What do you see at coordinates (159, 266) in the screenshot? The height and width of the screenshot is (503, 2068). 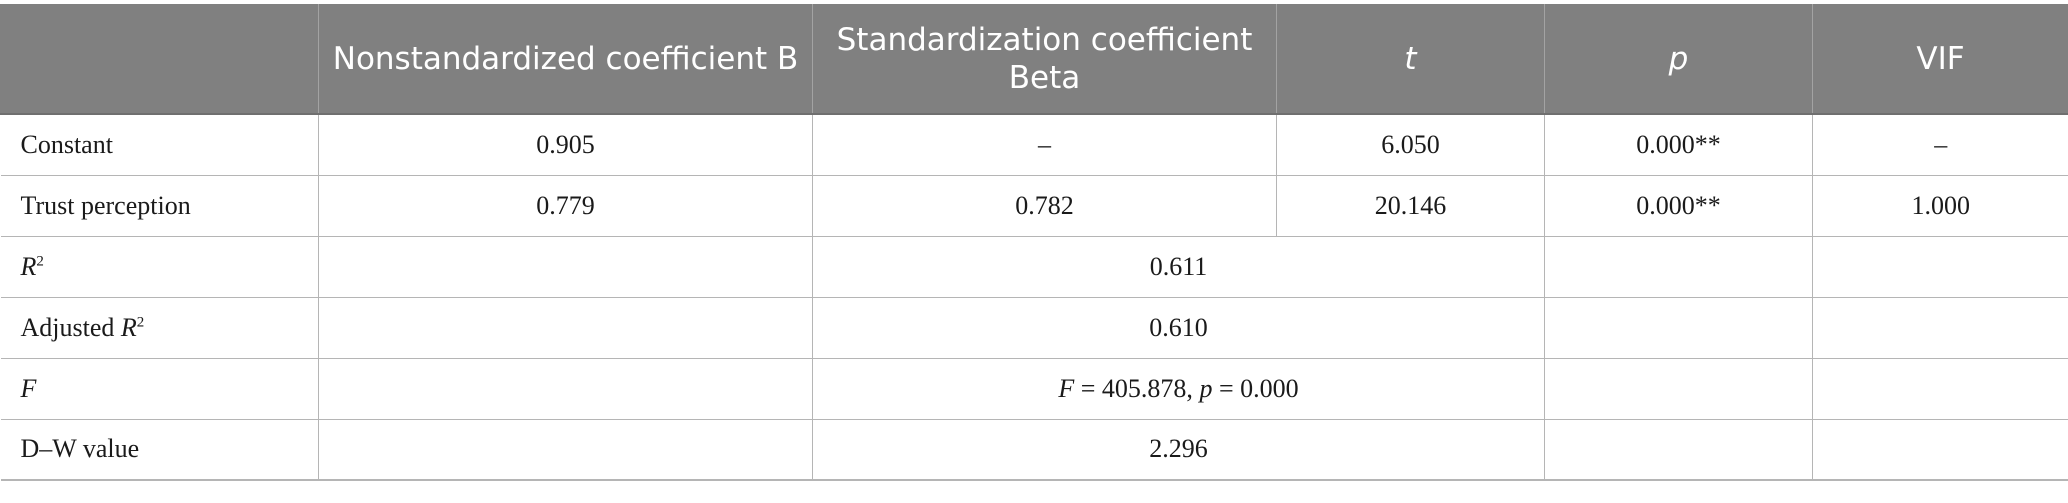 I see `row-label-r-squared: R2` at bounding box center [159, 266].